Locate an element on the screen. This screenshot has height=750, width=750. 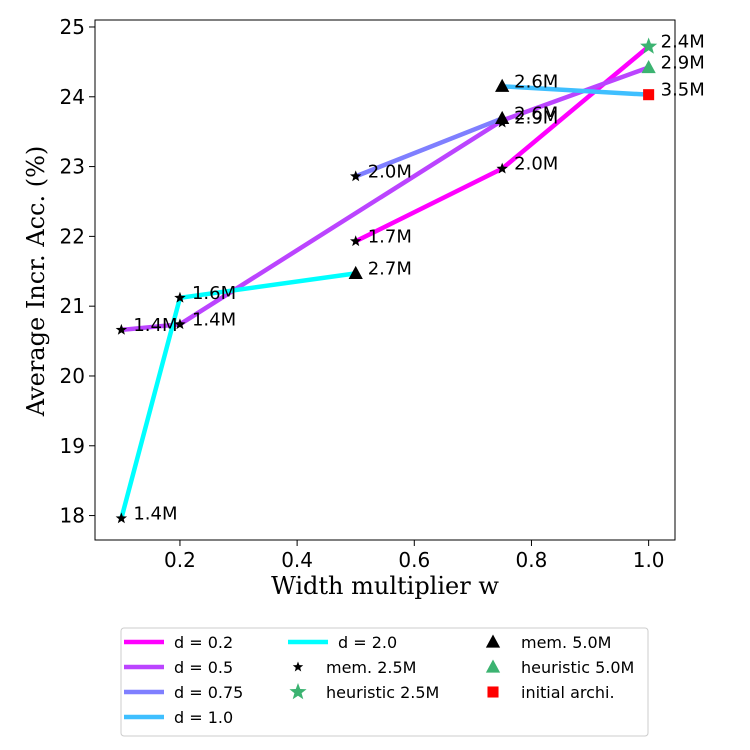
legend-item: initial archi. is located at coordinates (551, 692).